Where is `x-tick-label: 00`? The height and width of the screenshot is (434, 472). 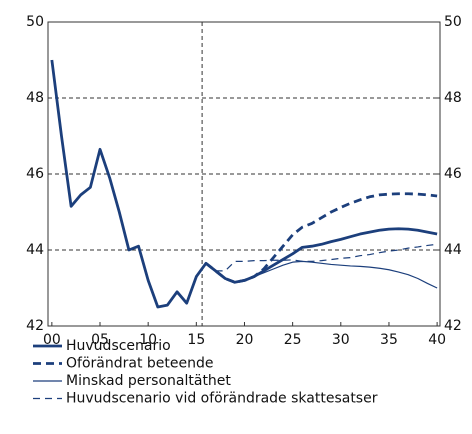
x-tick-label: 00 is located at coordinates (52, 340).